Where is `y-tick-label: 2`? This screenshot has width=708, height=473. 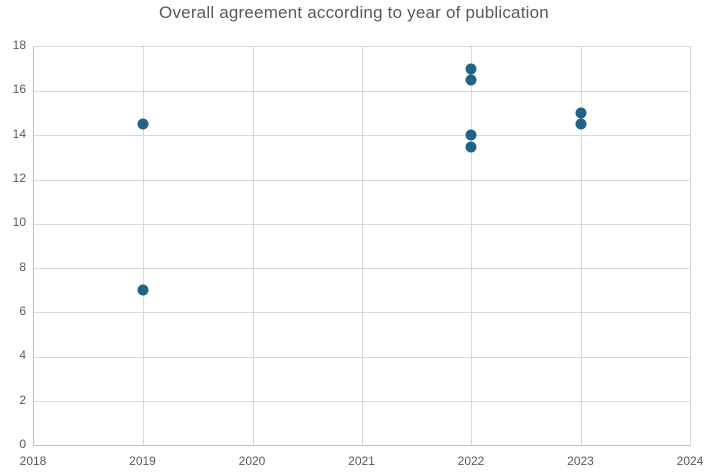 y-tick-label: 2 is located at coordinates (22, 399).